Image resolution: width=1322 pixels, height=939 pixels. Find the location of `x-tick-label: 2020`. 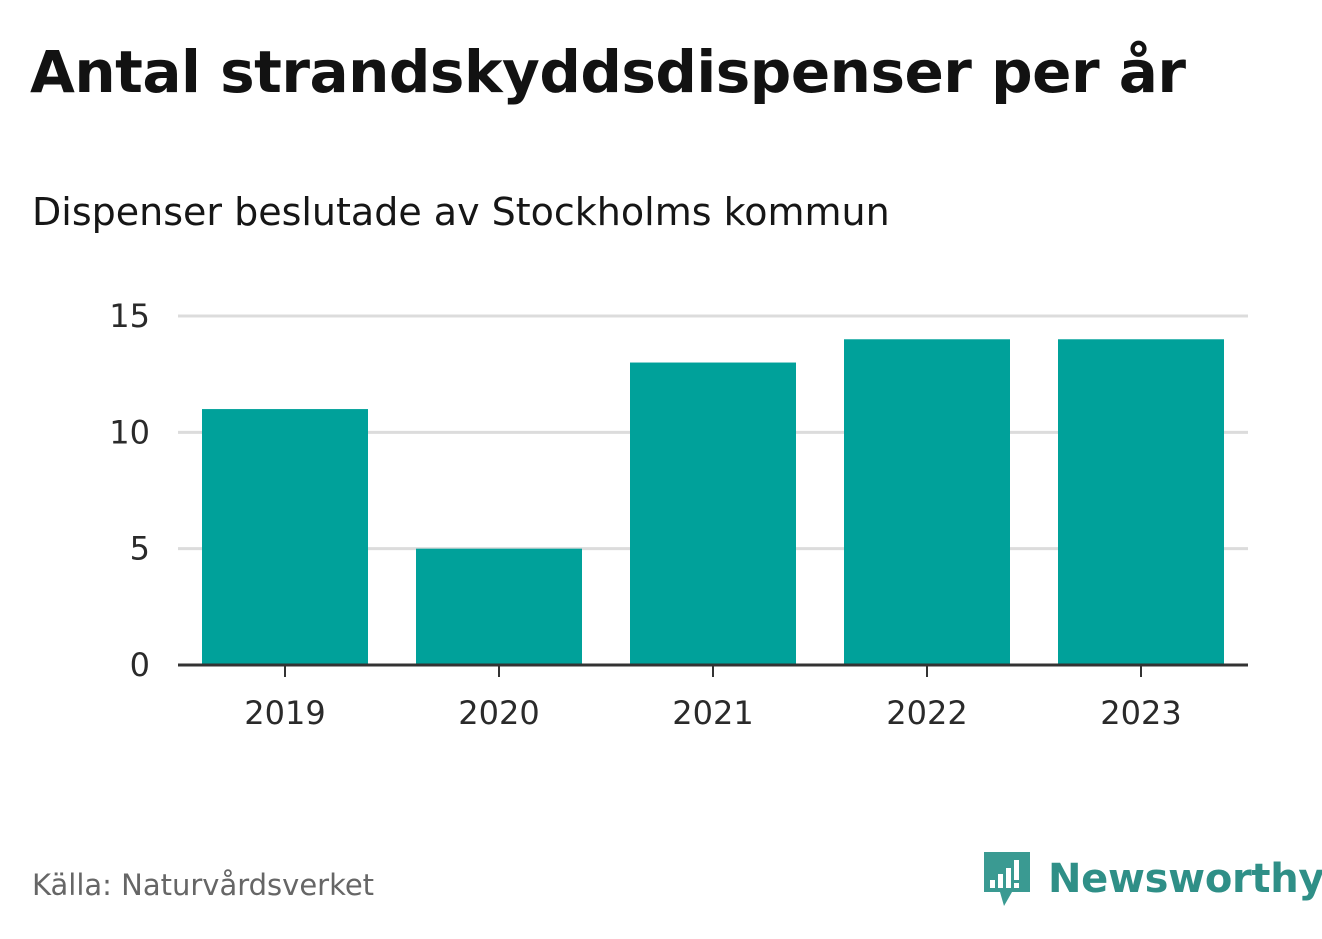

x-tick-label: 2020 is located at coordinates (498, 713).